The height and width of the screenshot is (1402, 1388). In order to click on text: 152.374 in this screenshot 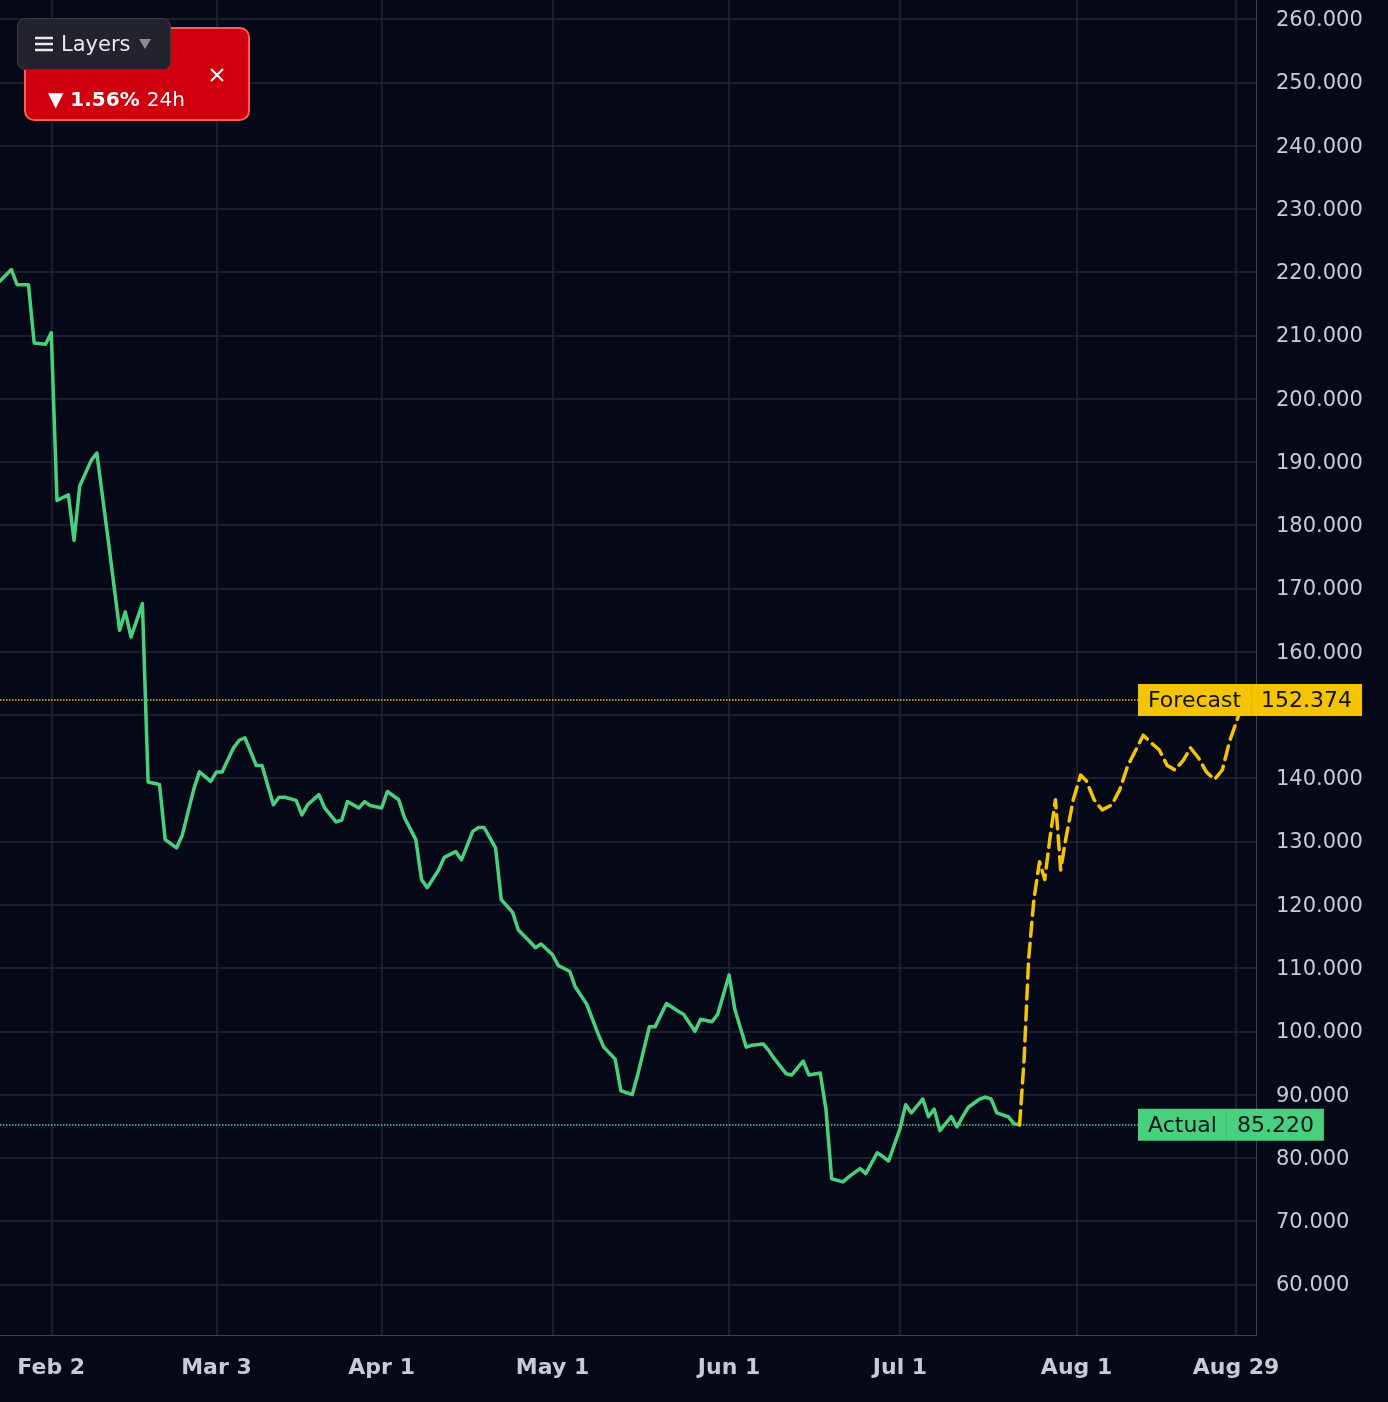, I will do `click(1307, 700)`.